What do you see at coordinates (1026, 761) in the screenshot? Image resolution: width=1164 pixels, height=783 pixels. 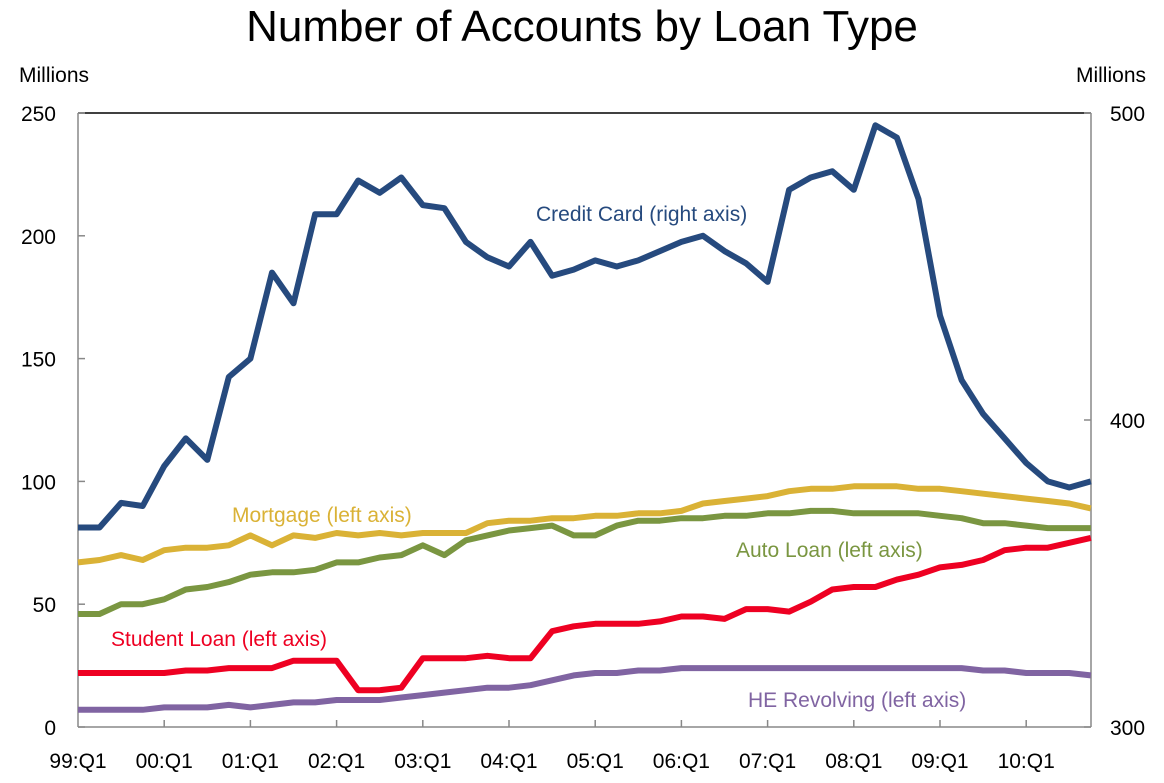 I see `x-tick-label: 10:Q1` at bounding box center [1026, 761].